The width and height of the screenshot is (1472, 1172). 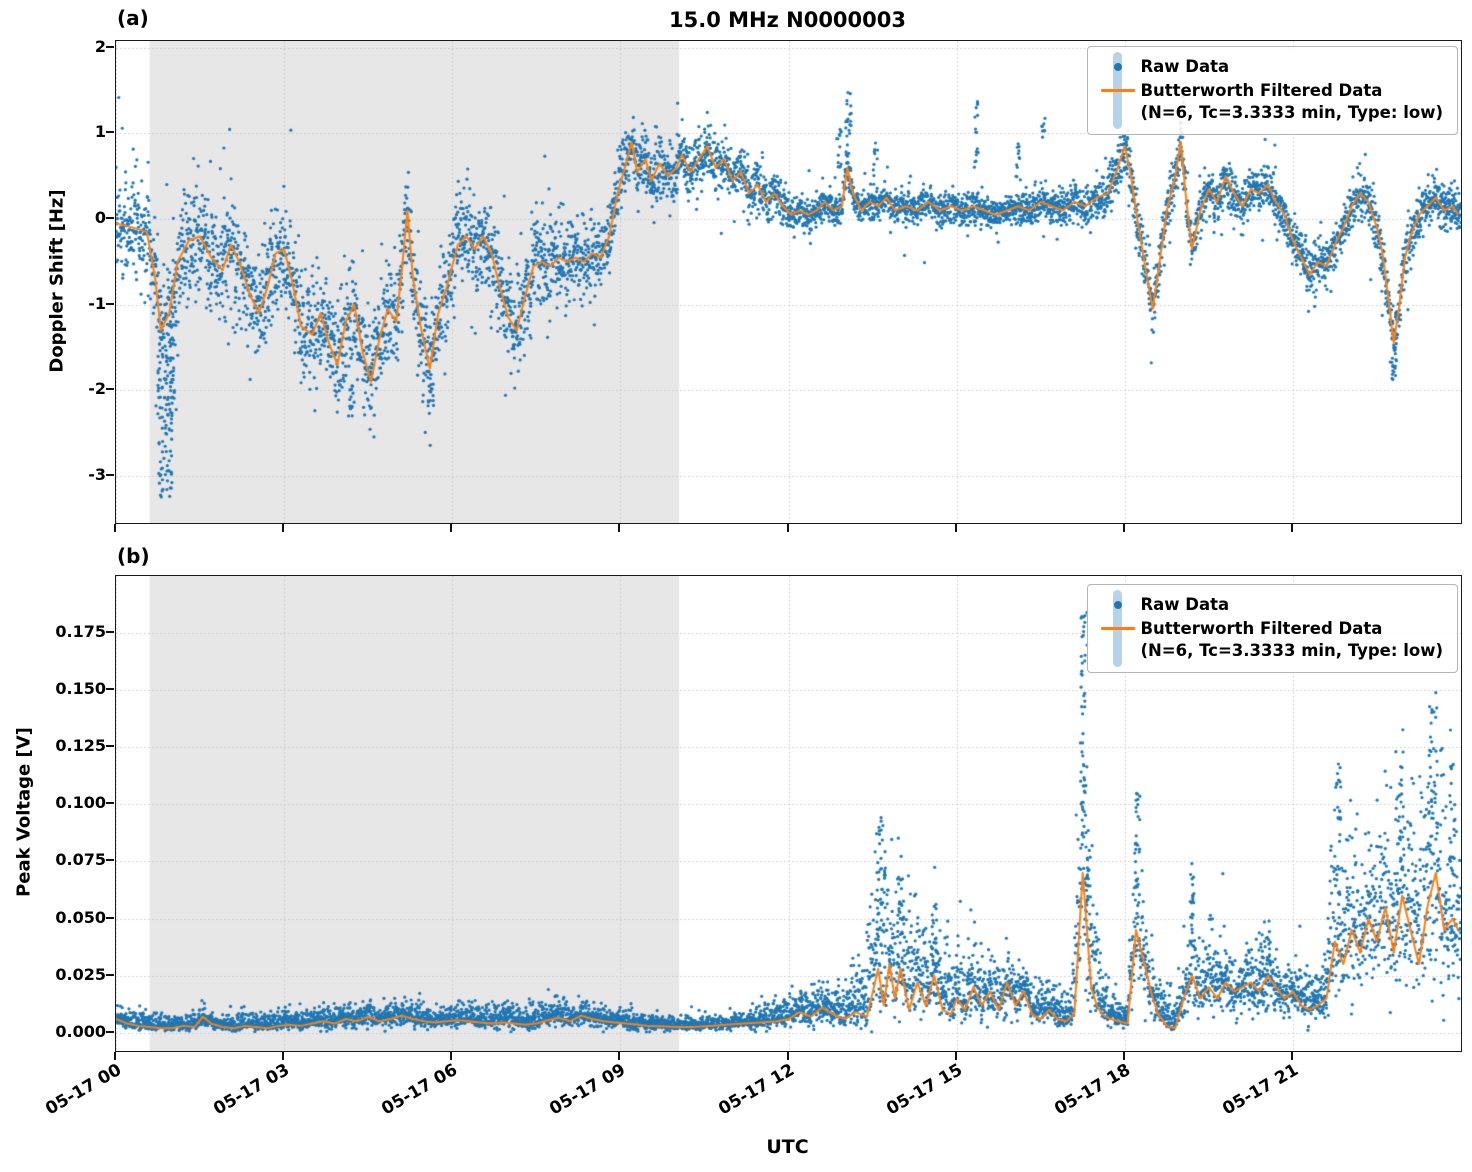 I want to click on y-tick-label: 0.050, so click(x=80, y=917).